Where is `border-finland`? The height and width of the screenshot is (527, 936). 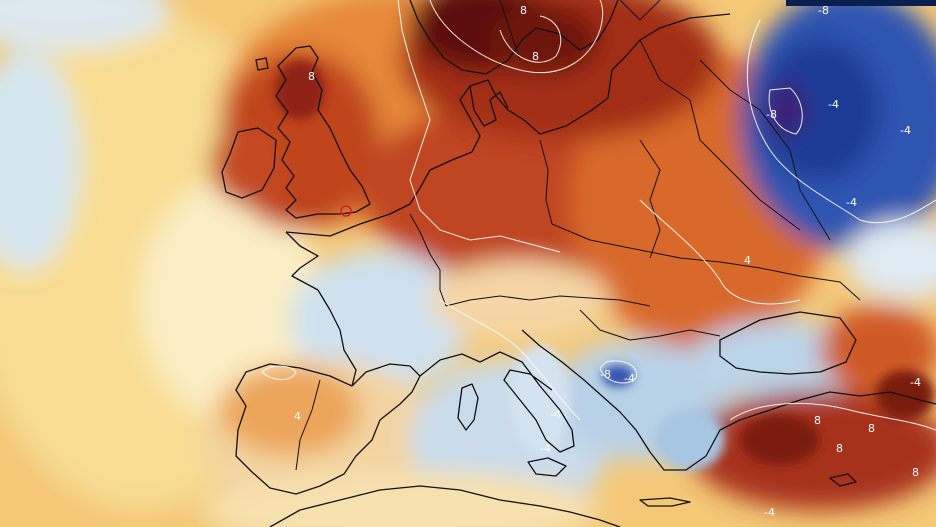
border-finland is located at coordinates (640, 10).